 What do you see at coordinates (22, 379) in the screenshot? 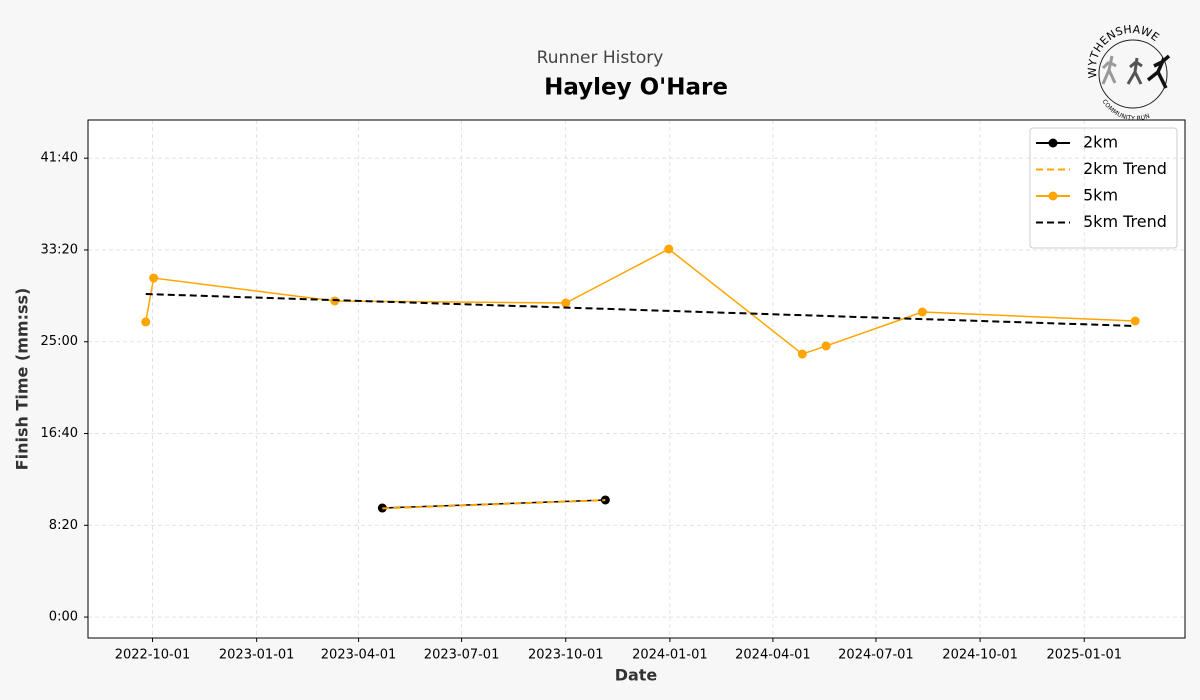
I see `y-axis-label: Finish Time (mm:ss)` at bounding box center [22, 379].